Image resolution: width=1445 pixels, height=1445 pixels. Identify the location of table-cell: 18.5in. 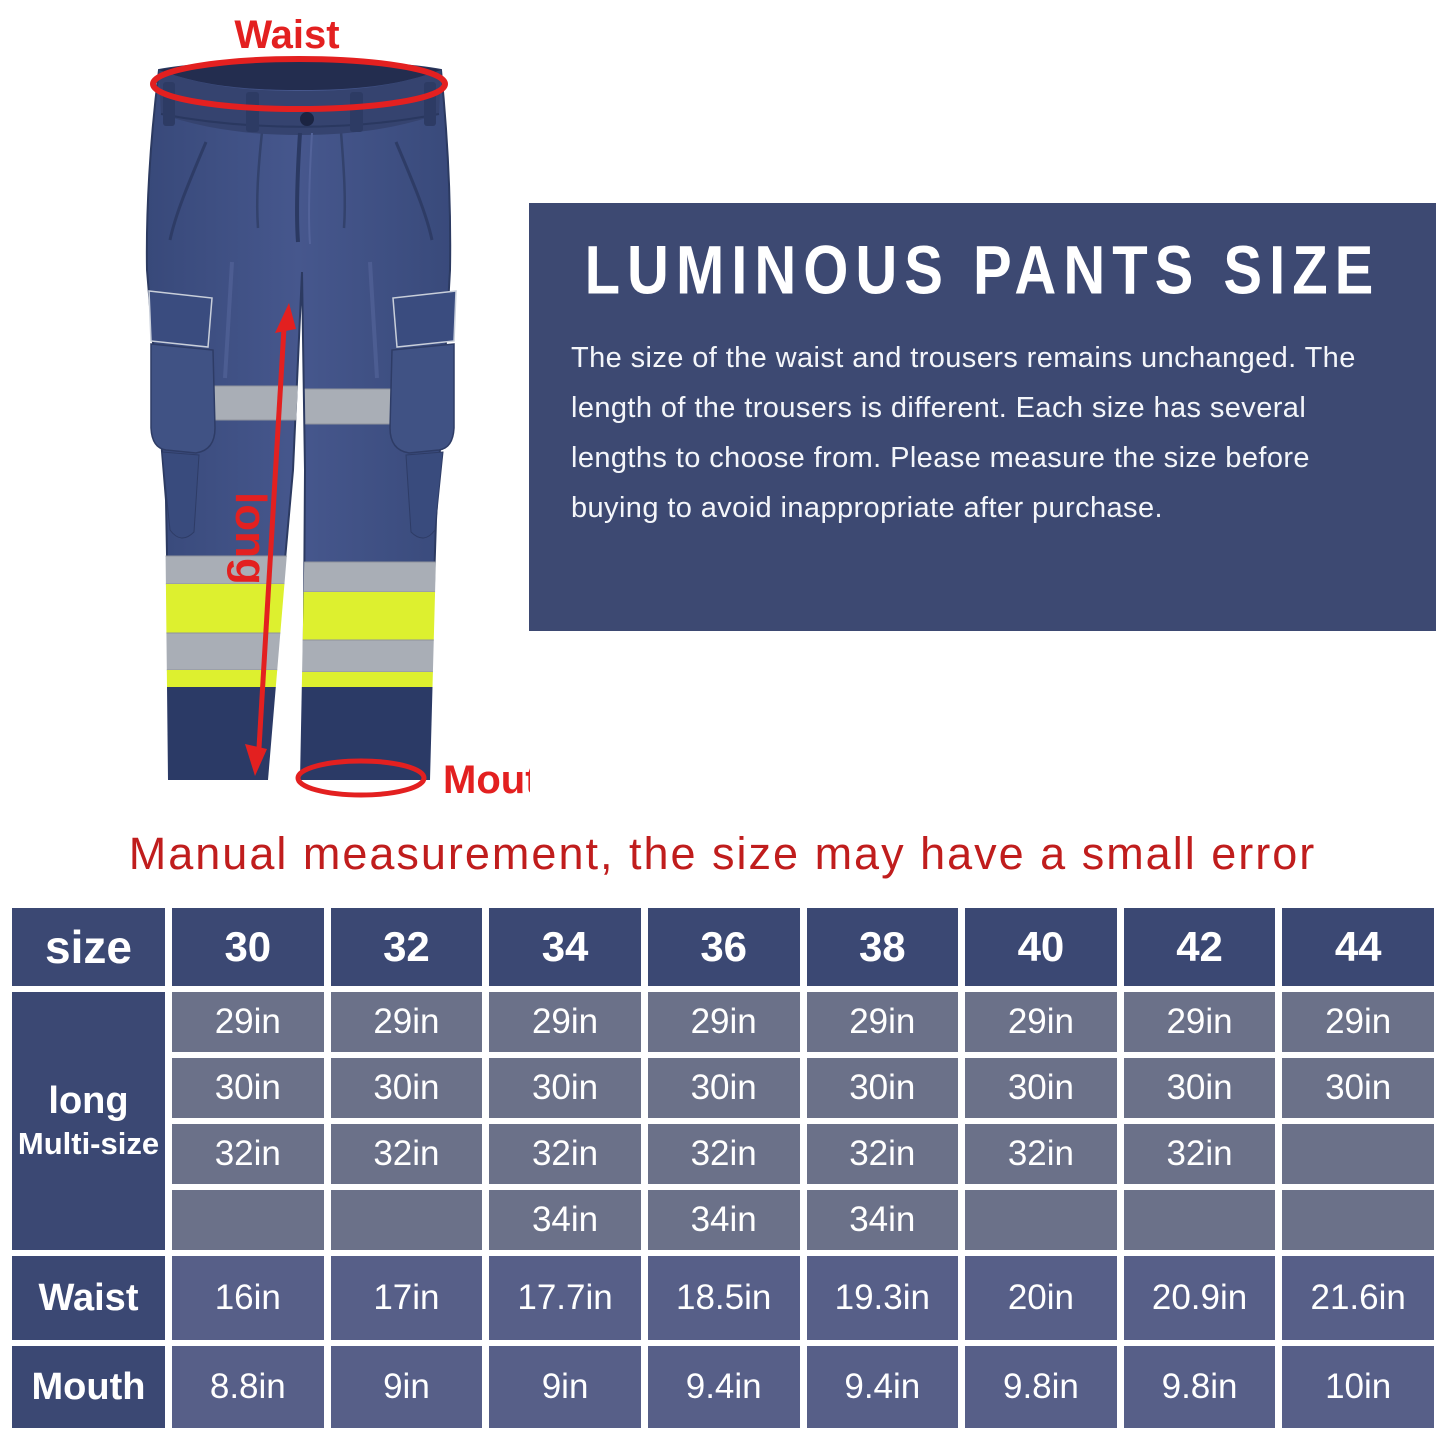
(723, 1298).